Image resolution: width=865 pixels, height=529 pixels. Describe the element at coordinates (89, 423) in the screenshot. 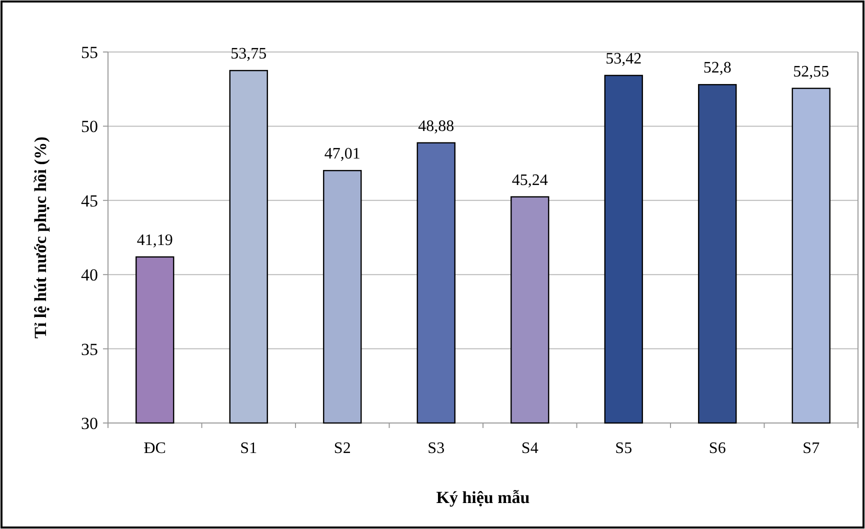

I see `y-tick-label: 30` at that location.